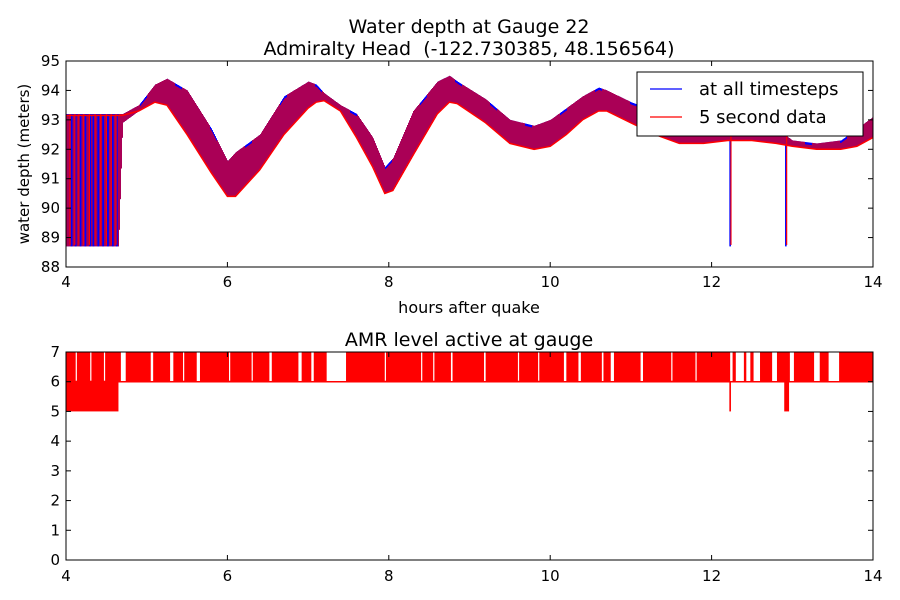 Image resolution: width=900 pixels, height=600 pixels. I want to click on top-x-tick-label: 10, so click(550, 282).